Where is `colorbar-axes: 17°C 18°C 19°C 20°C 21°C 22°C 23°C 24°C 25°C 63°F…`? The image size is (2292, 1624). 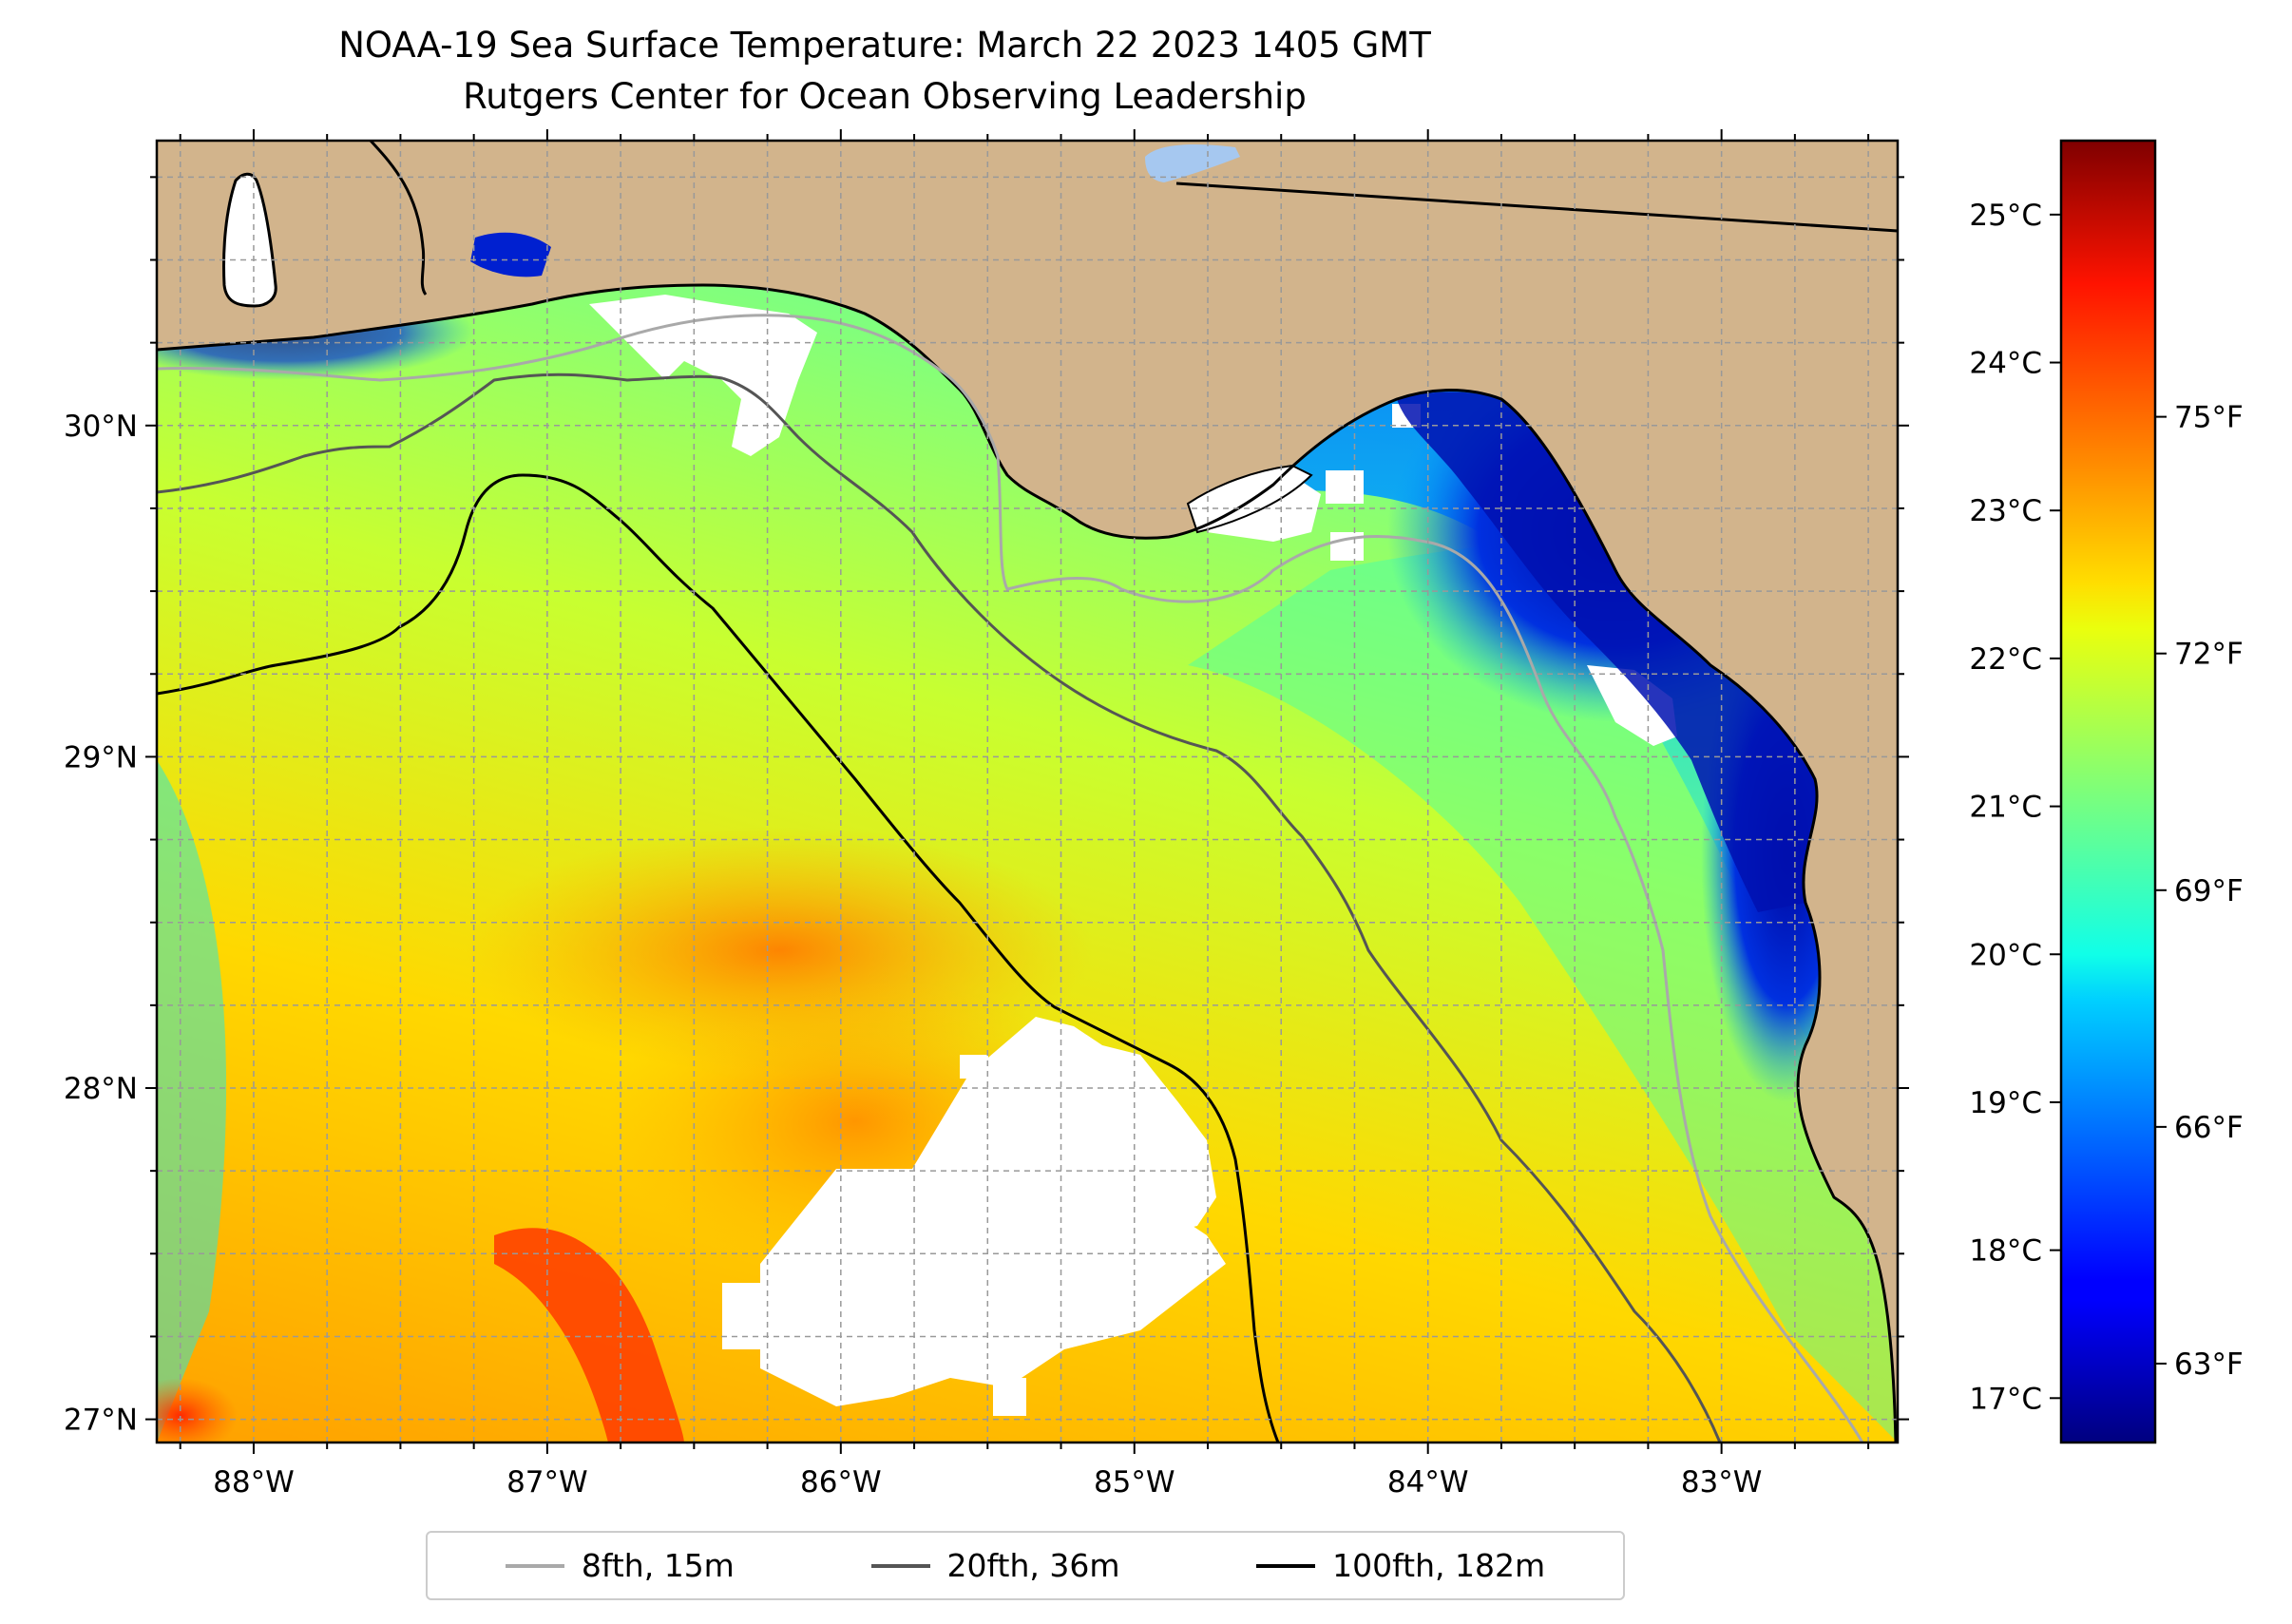 colorbar-axes: 17°C 18°C 19°C 20°C 21°C 22°C 23°C 24°C 25°C 63°F… is located at coordinates (2106, 807).